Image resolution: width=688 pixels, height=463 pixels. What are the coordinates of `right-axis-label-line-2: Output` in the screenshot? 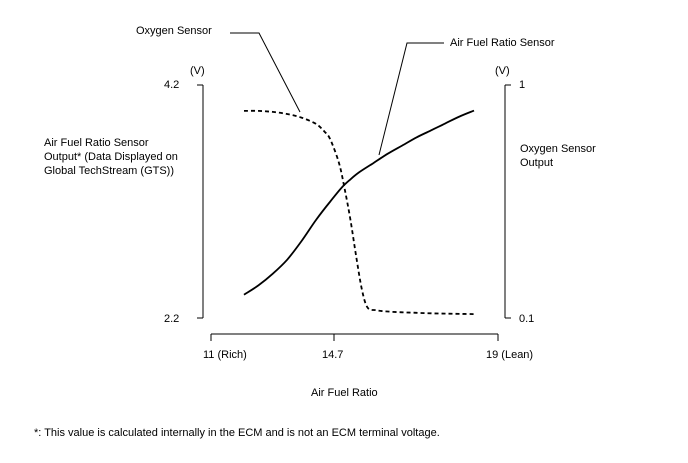 It's located at (537, 163).